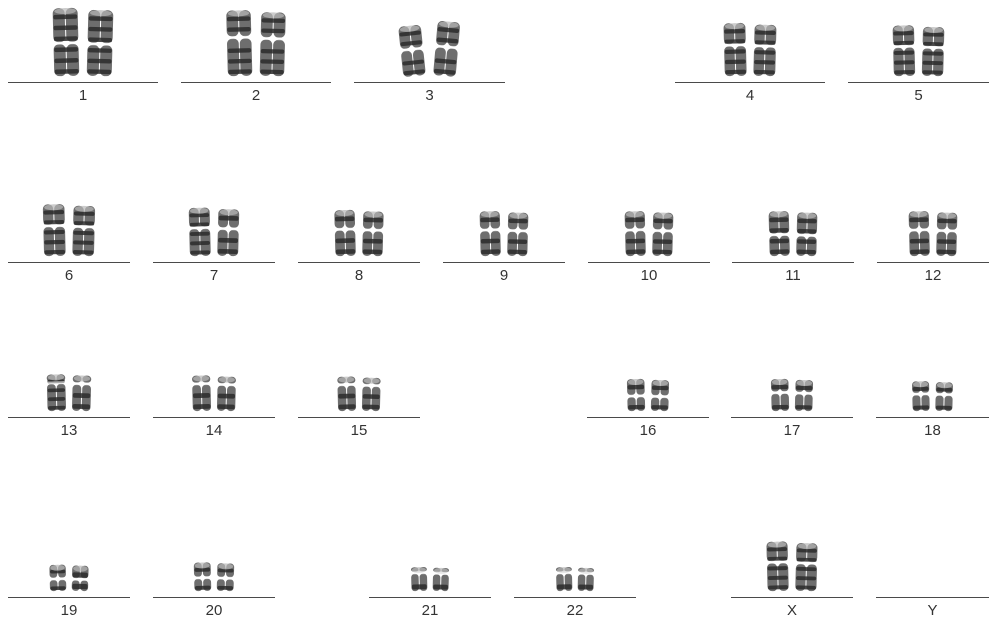 The image size is (990, 628). I want to click on pair-label-17: 17, so click(792, 430).